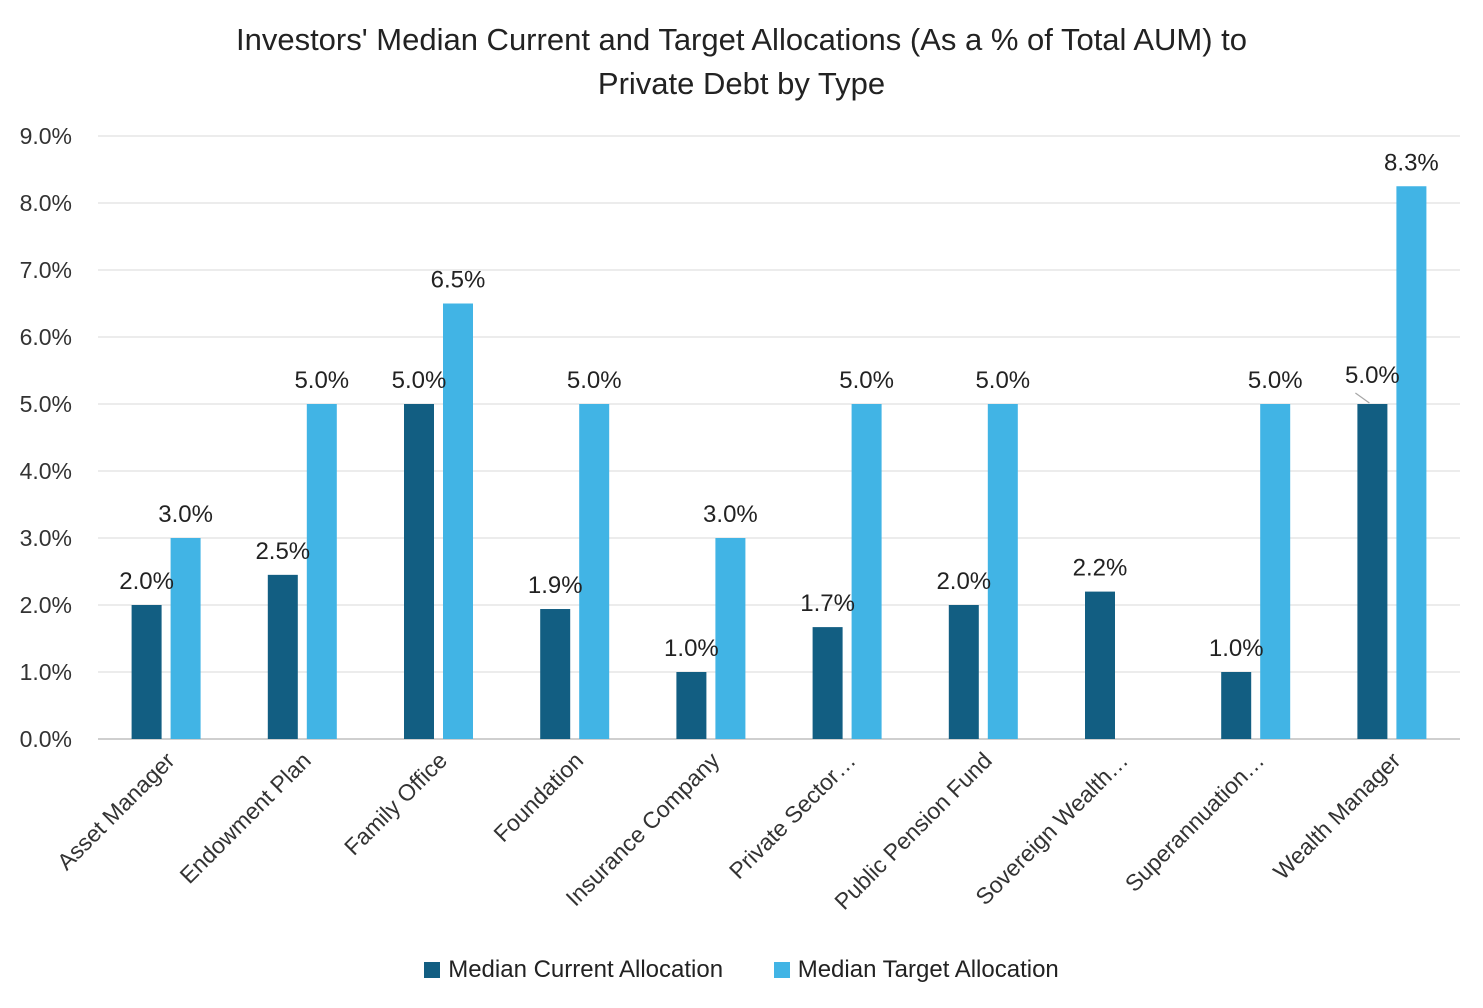 The image size is (1483, 1008). I want to click on x-tick-label: Wealth Manager, so click(1337, 816).